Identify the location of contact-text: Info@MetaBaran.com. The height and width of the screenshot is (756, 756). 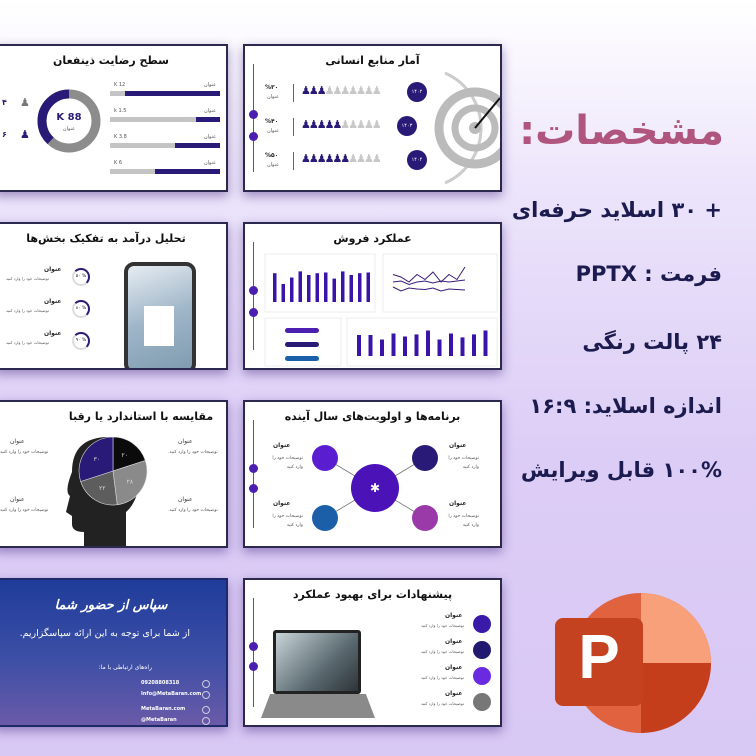
(171, 694).